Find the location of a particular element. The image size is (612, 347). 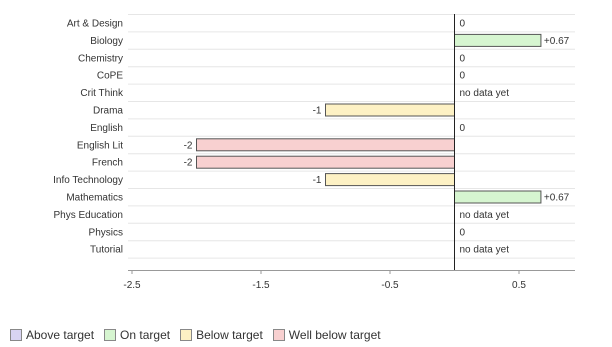

category-label: Phys Education is located at coordinates (89, 215).